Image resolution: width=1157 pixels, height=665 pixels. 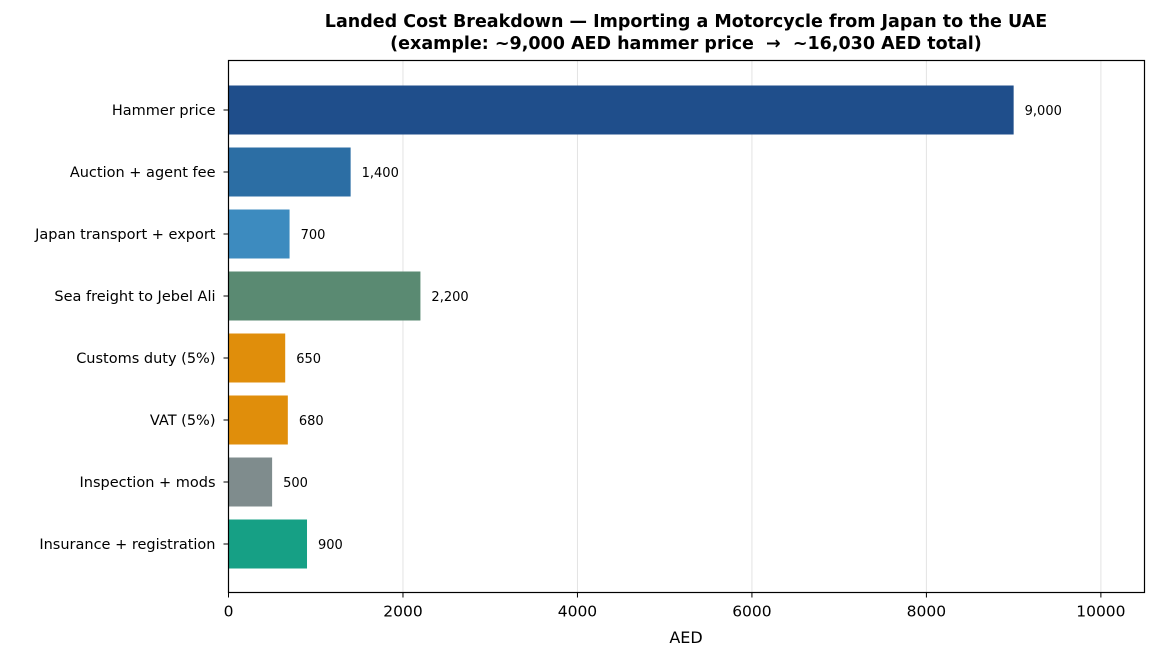 What do you see at coordinates (1100, 612) in the screenshot?
I see `x-tick-label: 10000` at bounding box center [1100, 612].